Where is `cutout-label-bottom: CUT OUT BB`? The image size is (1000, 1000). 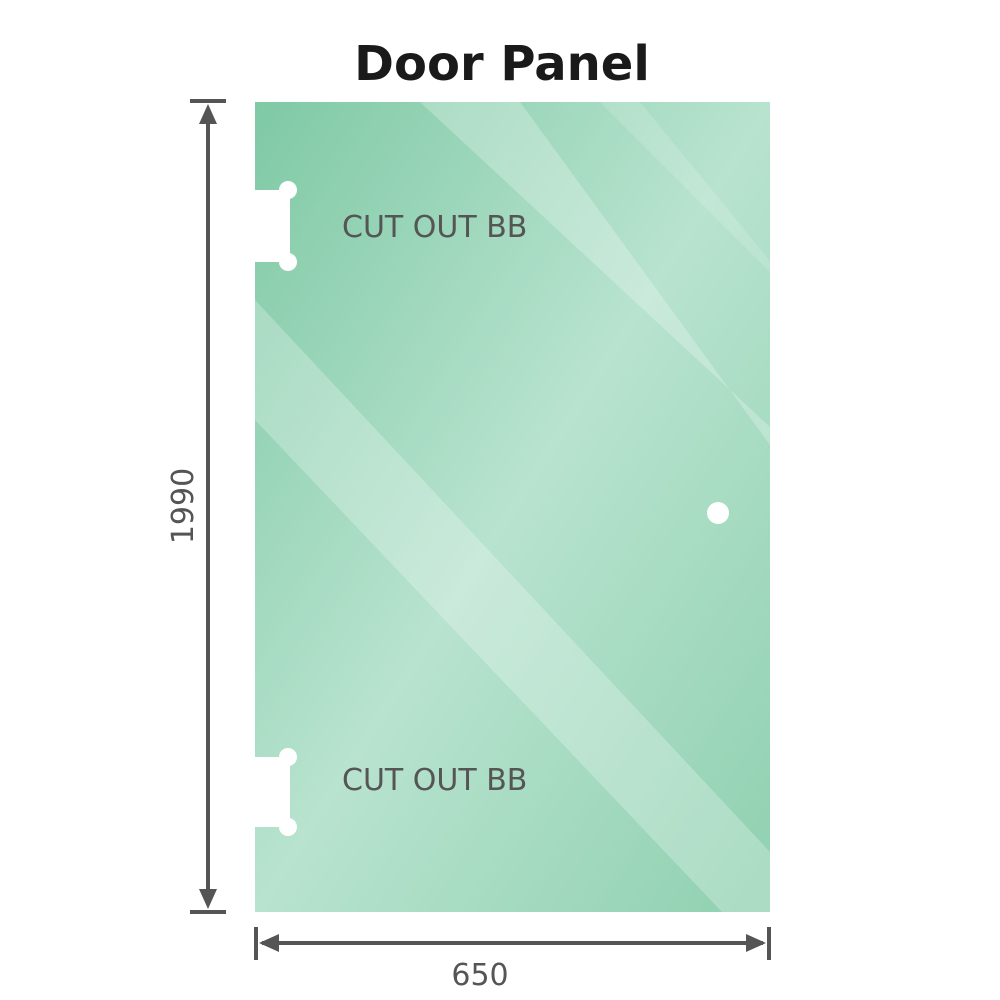 cutout-label-bottom: CUT OUT BB is located at coordinates (434, 780).